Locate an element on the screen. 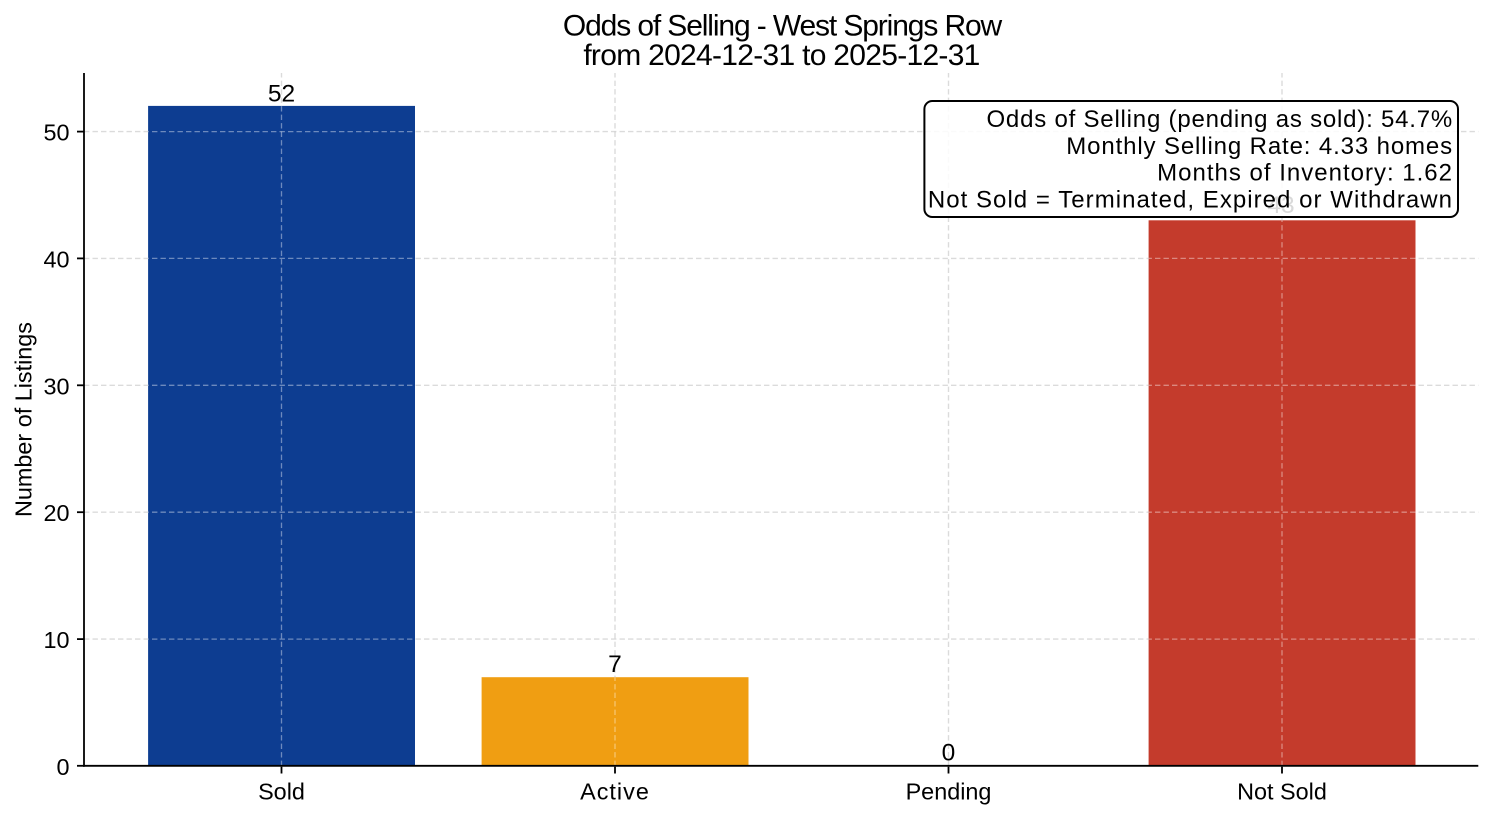 The width and height of the screenshot is (1494, 816). svg-text: 50 is located at coordinates (56, 133).